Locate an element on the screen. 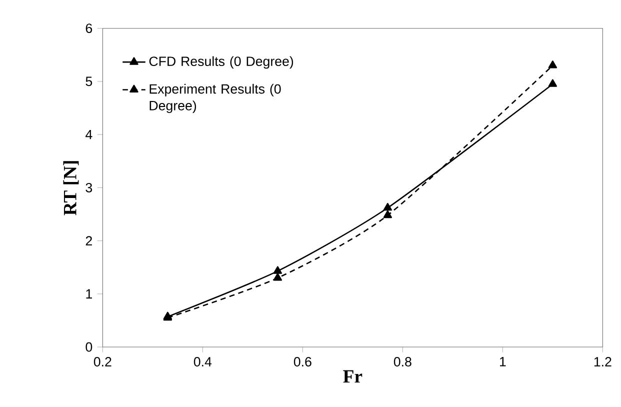  x-tick-label: 0.6 is located at coordinates (303, 361).